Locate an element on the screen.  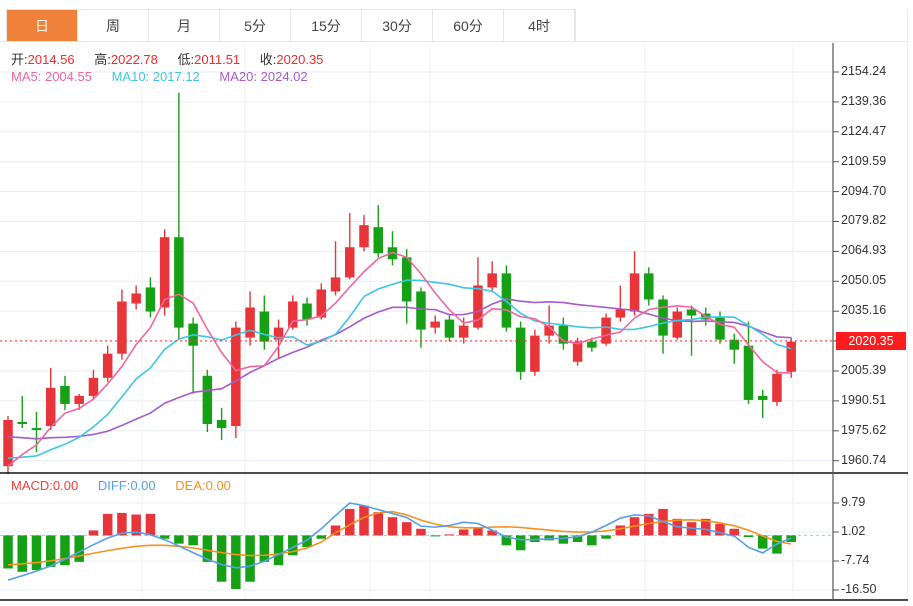
y-axis-label: 2139.36 is located at coordinates (864, 100).